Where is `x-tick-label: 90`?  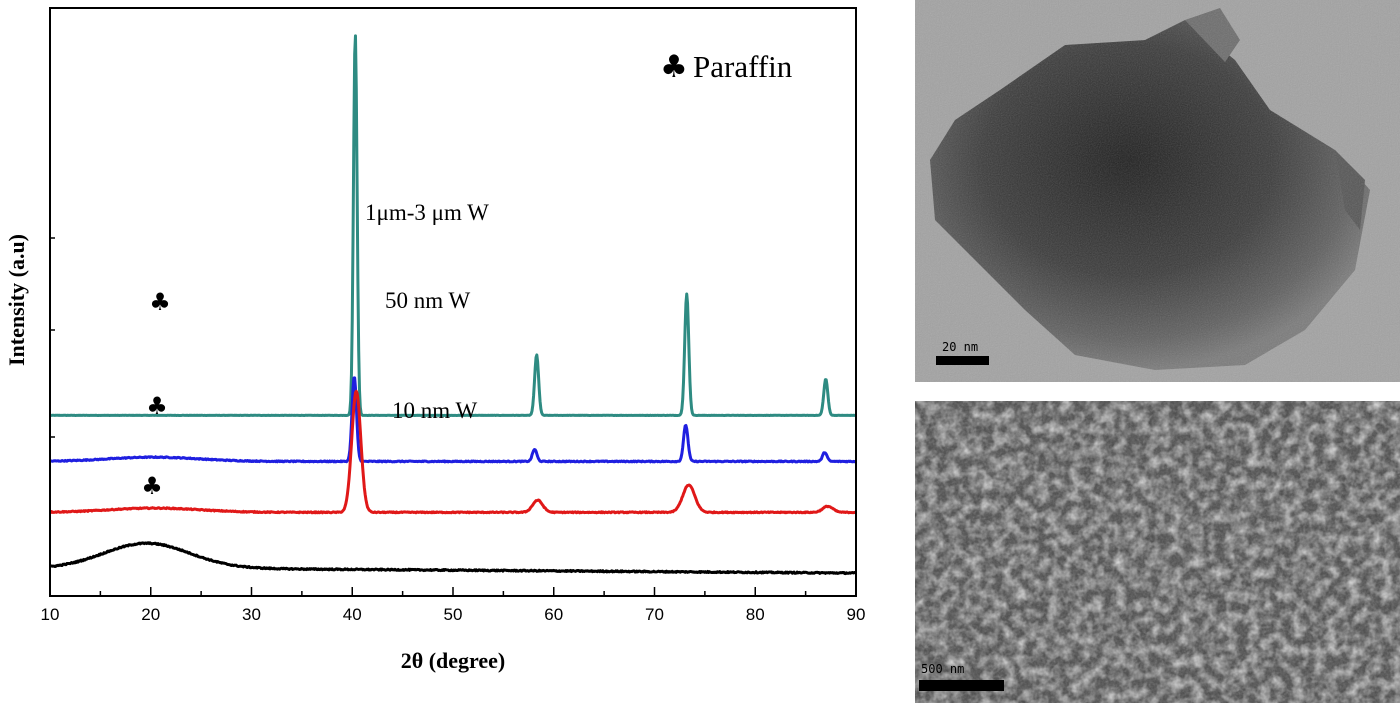 x-tick-label: 90 is located at coordinates (856, 614).